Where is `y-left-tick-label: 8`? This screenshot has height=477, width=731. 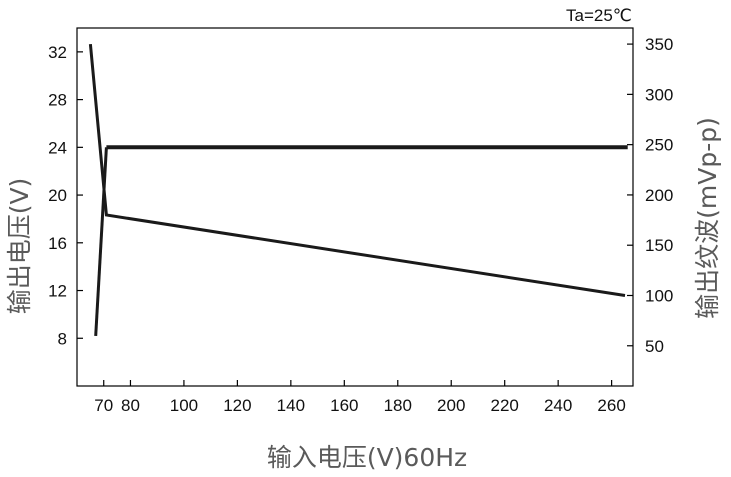
y-left-tick-label: 8 is located at coordinates (62, 338).